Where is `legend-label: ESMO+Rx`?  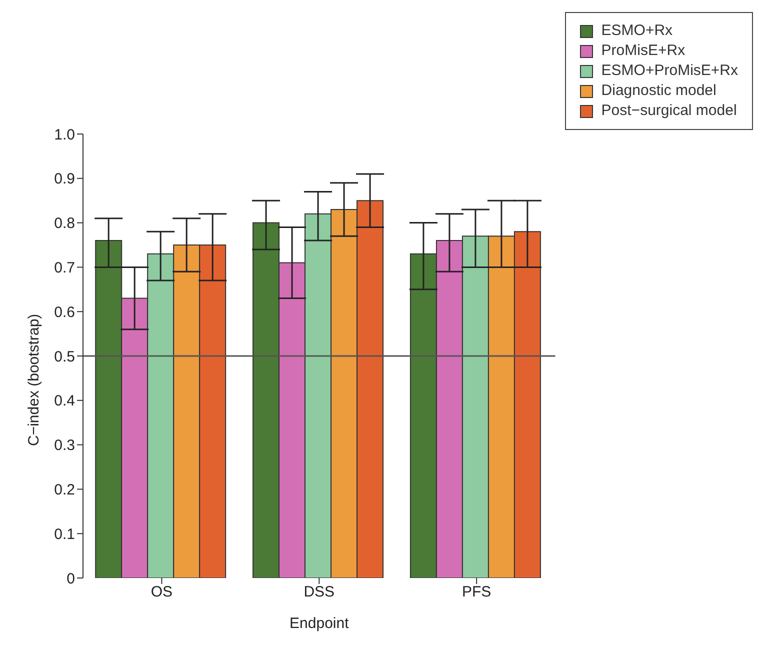 legend-label: ESMO+Rx is located at coordinates (637, 31).